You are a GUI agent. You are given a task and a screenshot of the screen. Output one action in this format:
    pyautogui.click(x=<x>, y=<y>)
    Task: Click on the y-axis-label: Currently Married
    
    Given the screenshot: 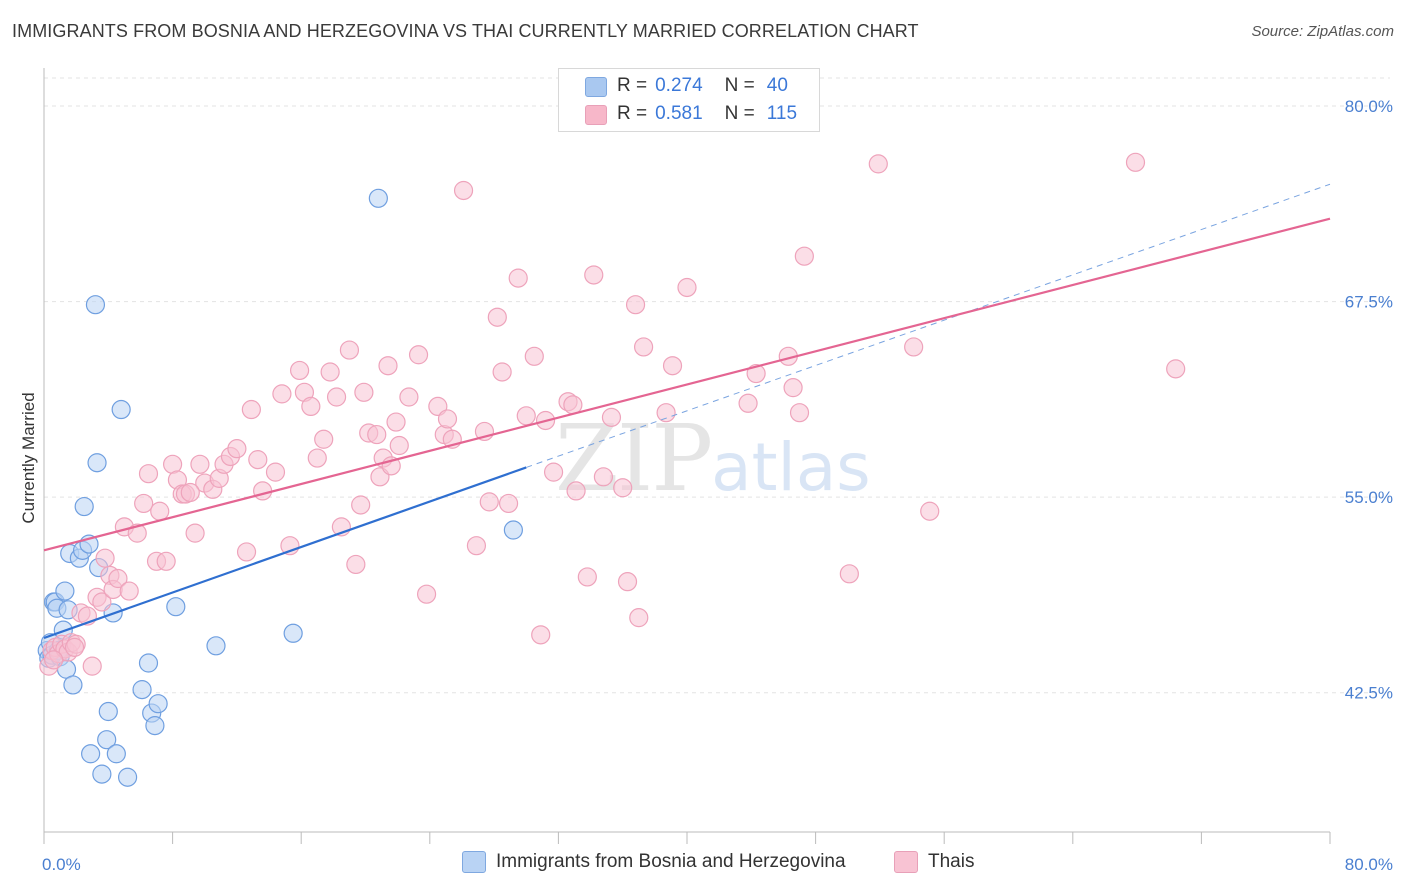 What is the action you would take?
    pyautogui.click(x=28, y=457)
    